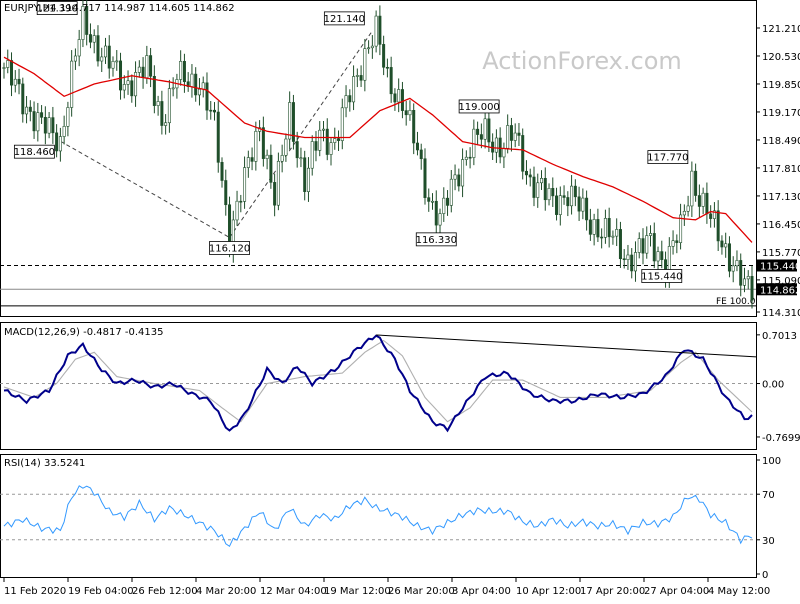 This screenshot has width=800, height=604. I want to click on watermark-text: ActionForex.com, so click(582, 61).